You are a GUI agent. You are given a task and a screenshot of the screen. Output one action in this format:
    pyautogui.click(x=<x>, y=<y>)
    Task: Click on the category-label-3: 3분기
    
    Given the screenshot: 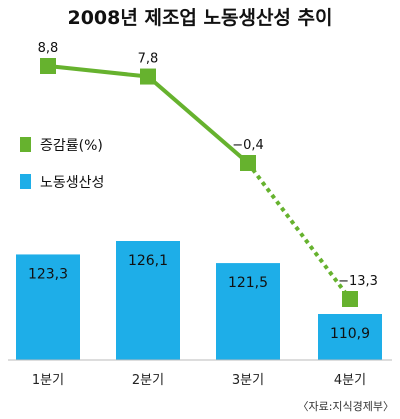 What is the action you would take?
    pyautogui.click(x=248, y=380)
    